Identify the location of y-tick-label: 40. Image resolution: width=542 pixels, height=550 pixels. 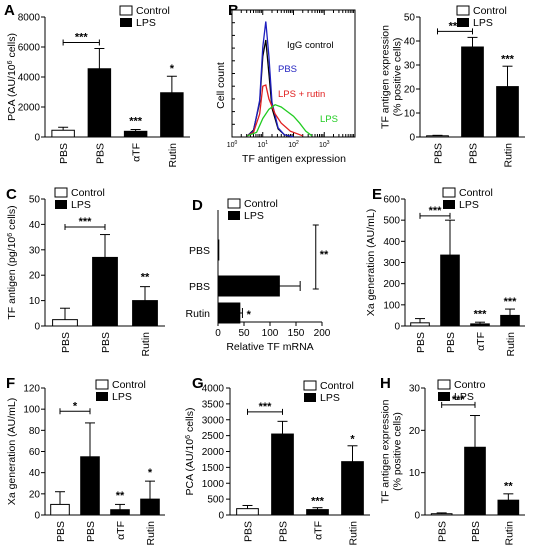
(35, 473).